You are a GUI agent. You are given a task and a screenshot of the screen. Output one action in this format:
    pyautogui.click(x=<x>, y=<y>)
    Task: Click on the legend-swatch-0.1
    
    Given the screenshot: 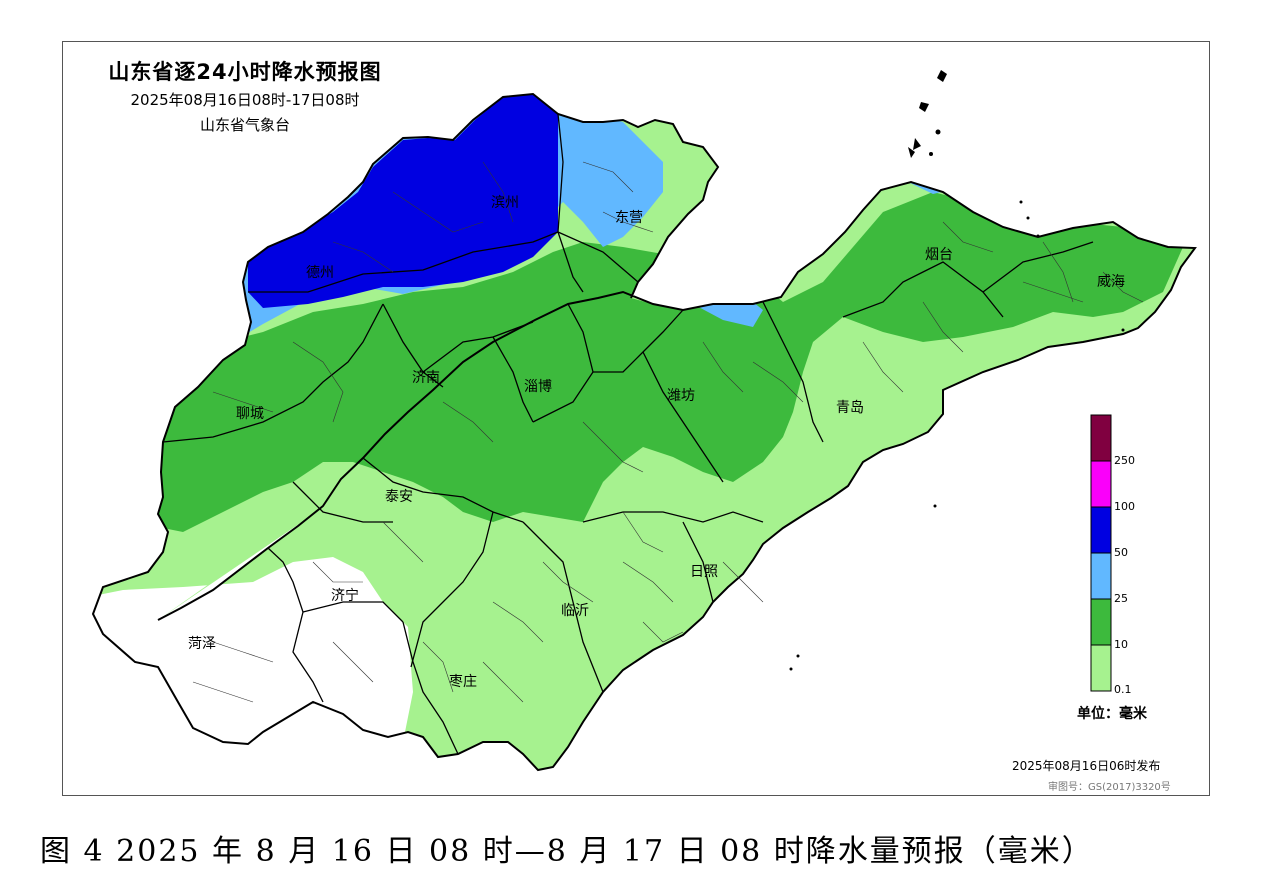 What is the action you would take?
    pyautogui.click(x=1101, y=668)
    